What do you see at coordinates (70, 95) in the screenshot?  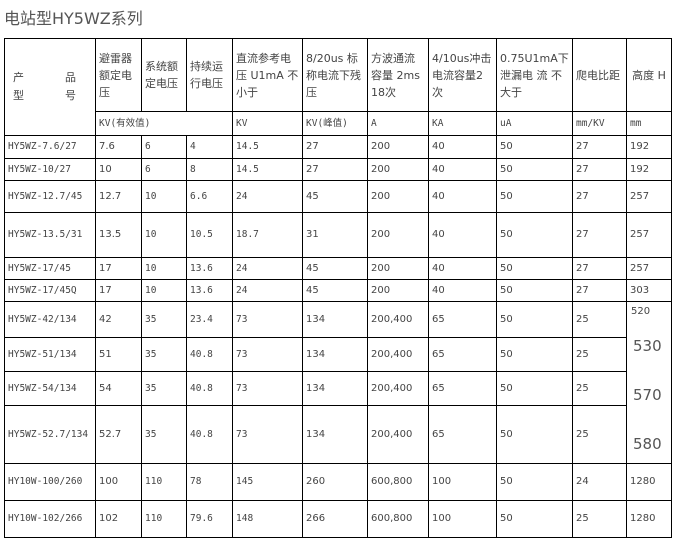 I see `header-text: 号` at bounding box center [70, 95].